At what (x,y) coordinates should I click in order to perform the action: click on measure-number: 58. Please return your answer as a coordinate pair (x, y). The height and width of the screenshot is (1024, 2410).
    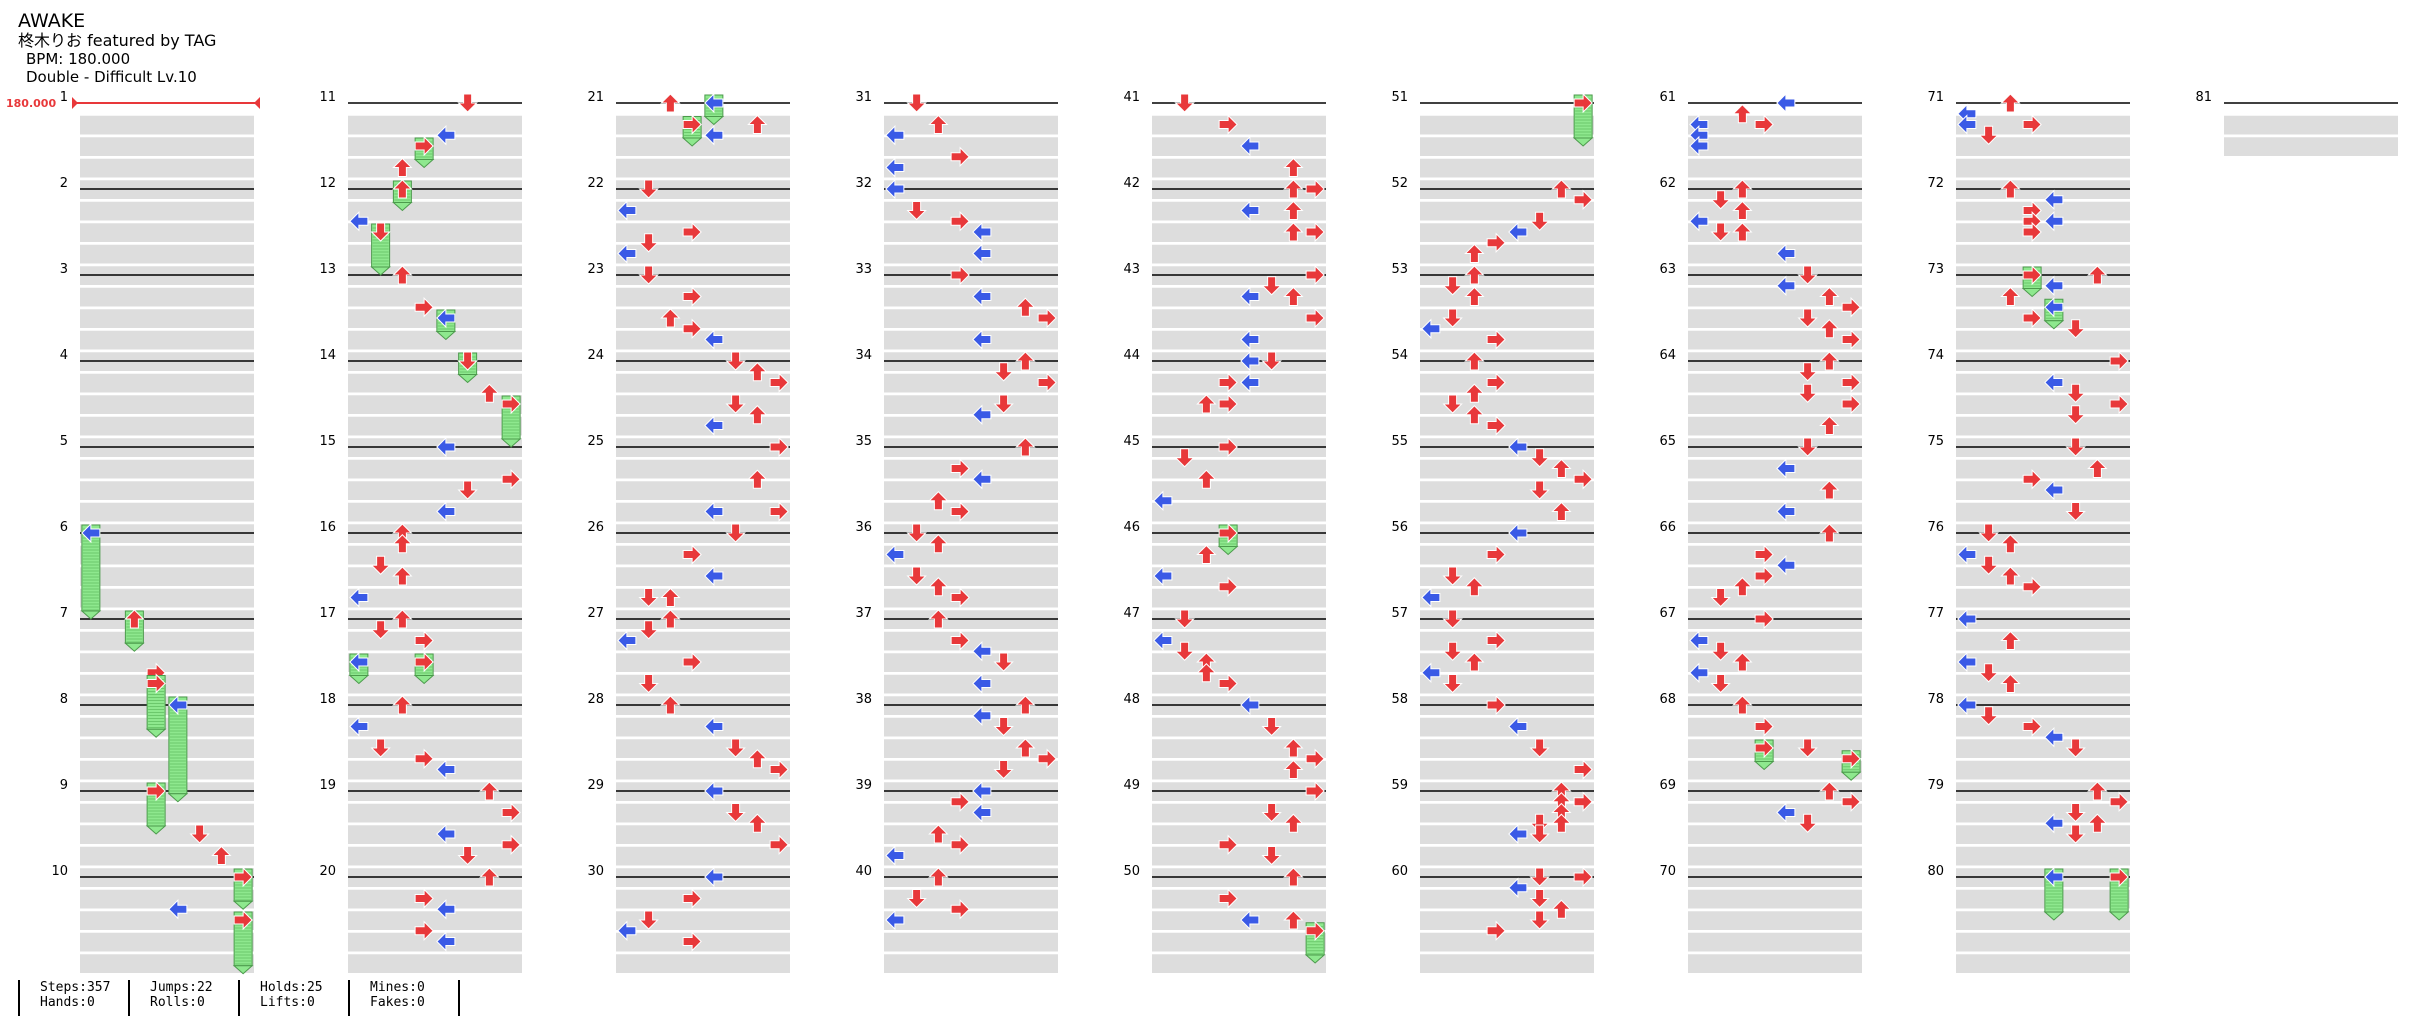
    Looking at the image, I should click on (1399, 699).